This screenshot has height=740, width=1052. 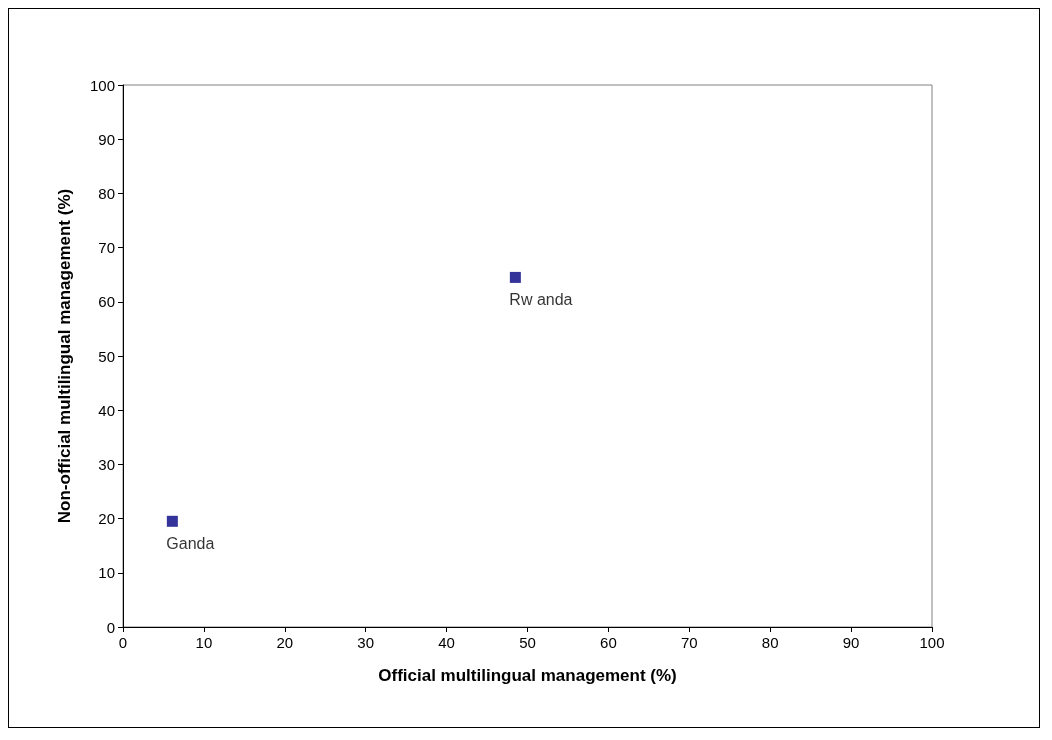 I want to click on y-tick-label: 50, so click(x=106, y=356).